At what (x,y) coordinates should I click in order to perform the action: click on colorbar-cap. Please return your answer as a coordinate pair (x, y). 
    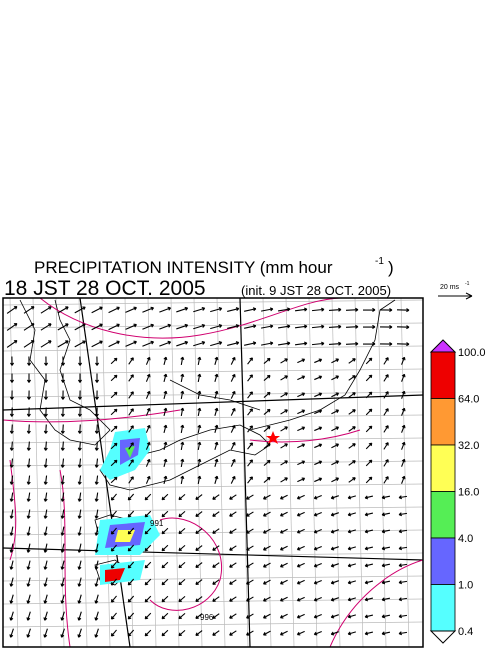
    Looking at the image, I should click on (443, 637).